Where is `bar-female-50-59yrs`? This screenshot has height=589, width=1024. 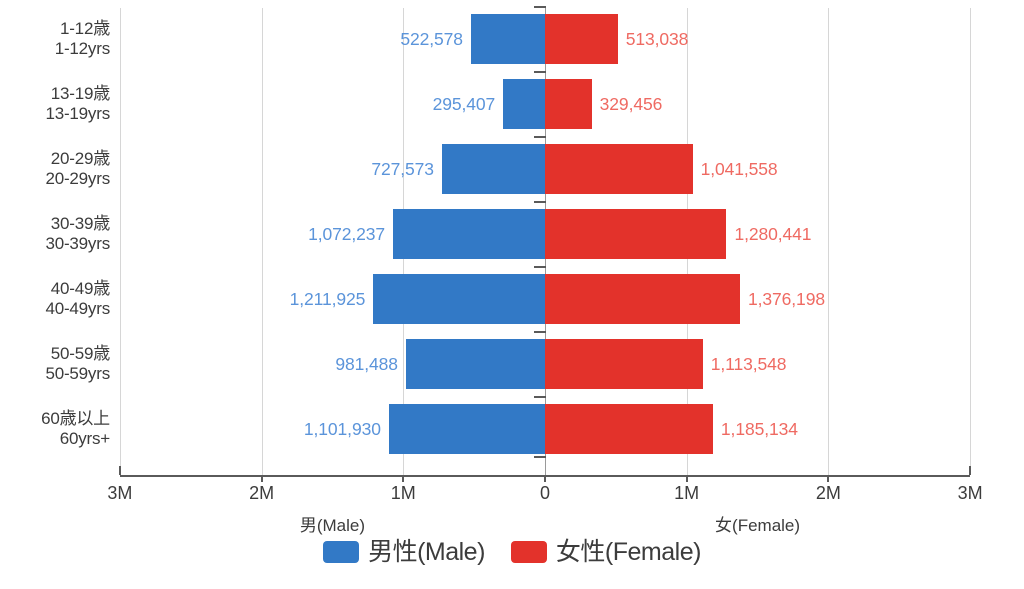 bar-female-50-59yrs is located at coordinates (624, 364).